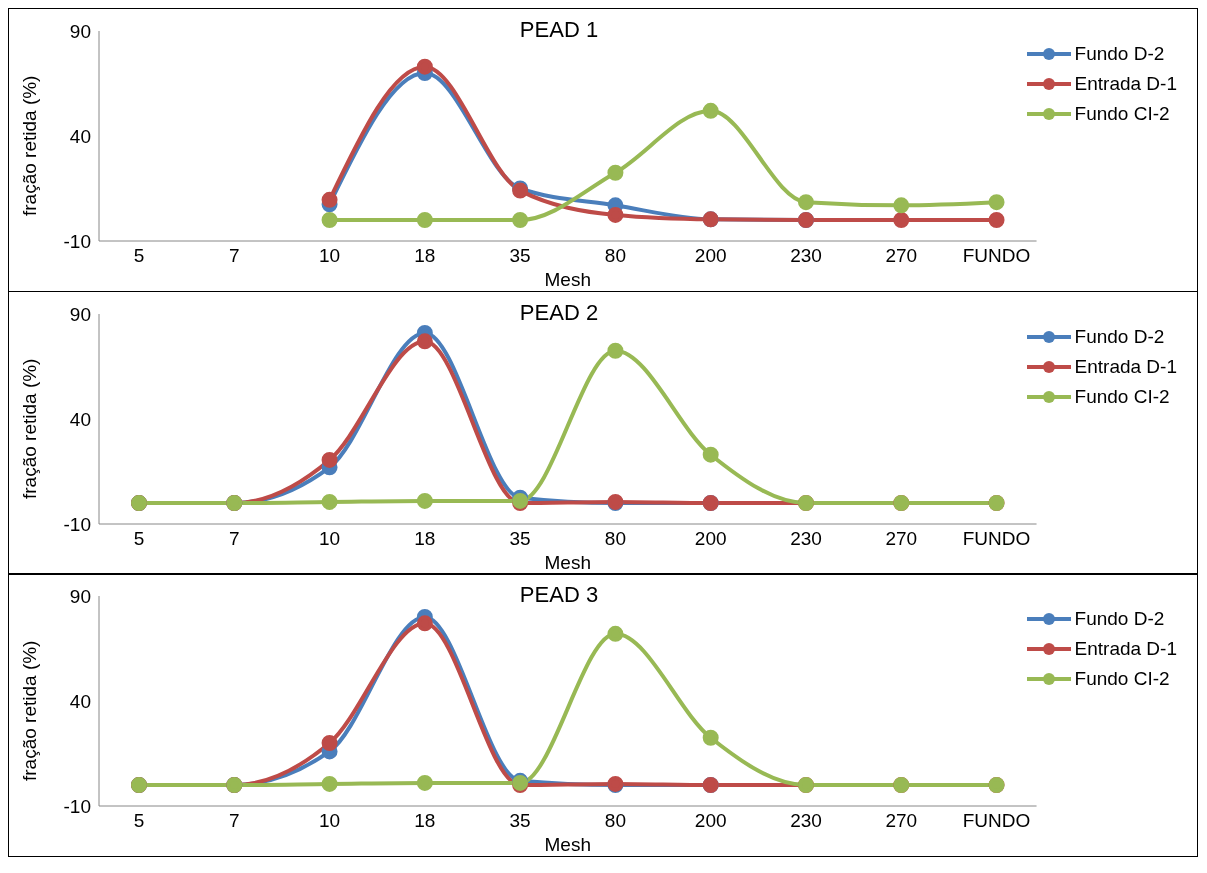 Image resolution: width=1207 pixels, height=873 pixels. I want to click on chart-title: PEAD 2, so click(559, 312).